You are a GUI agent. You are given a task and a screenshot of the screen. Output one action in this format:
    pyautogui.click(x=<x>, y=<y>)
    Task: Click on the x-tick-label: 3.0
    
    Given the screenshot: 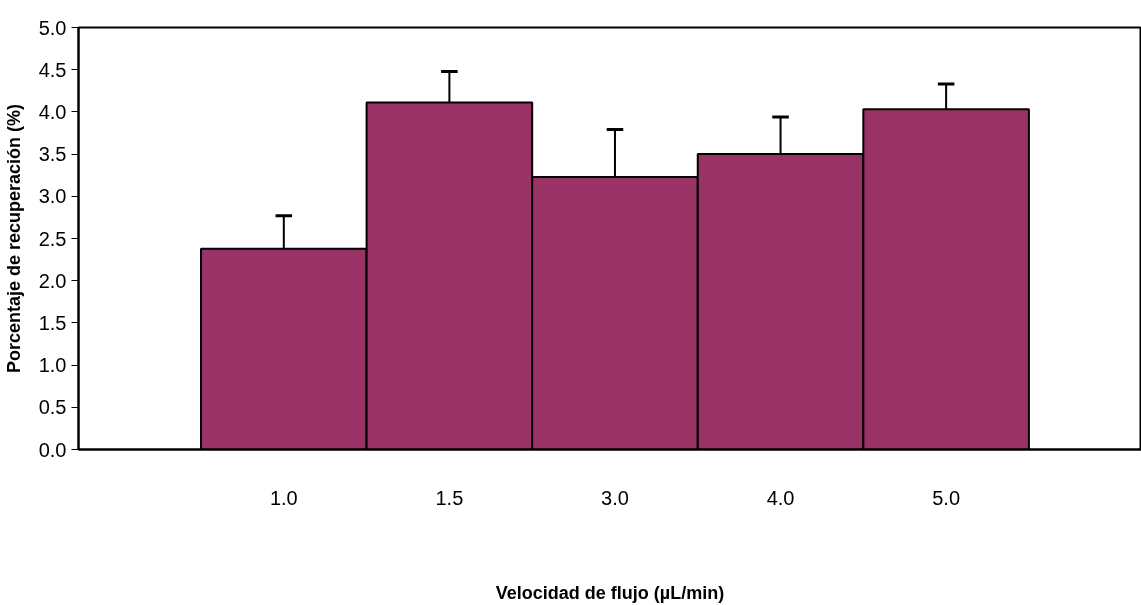 What is the action you would take?
    pyautogui.click(x=615, y=497)
    